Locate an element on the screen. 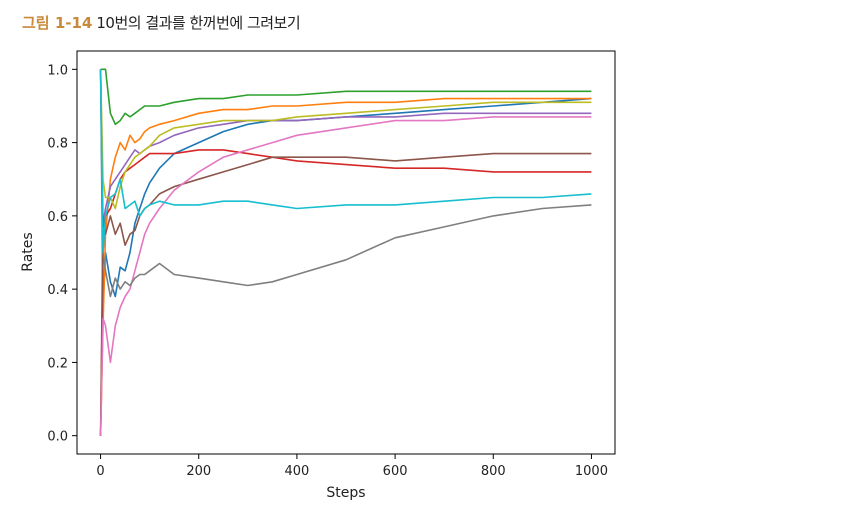  y-tick-label: 0.4 is located at coordinates (57, 290).